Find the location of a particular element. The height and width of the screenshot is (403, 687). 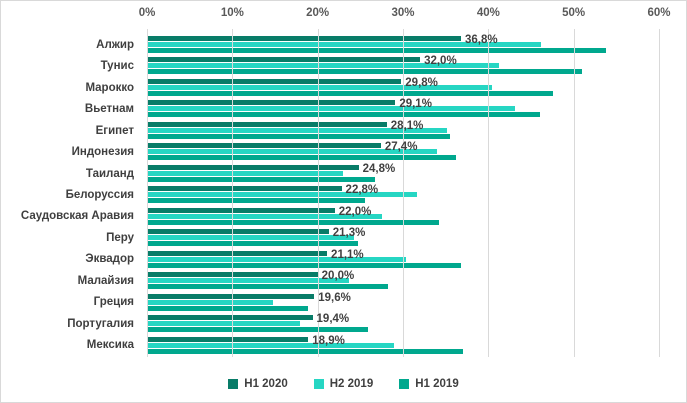

category-label: Алжир is located at coordinates (115, 44).